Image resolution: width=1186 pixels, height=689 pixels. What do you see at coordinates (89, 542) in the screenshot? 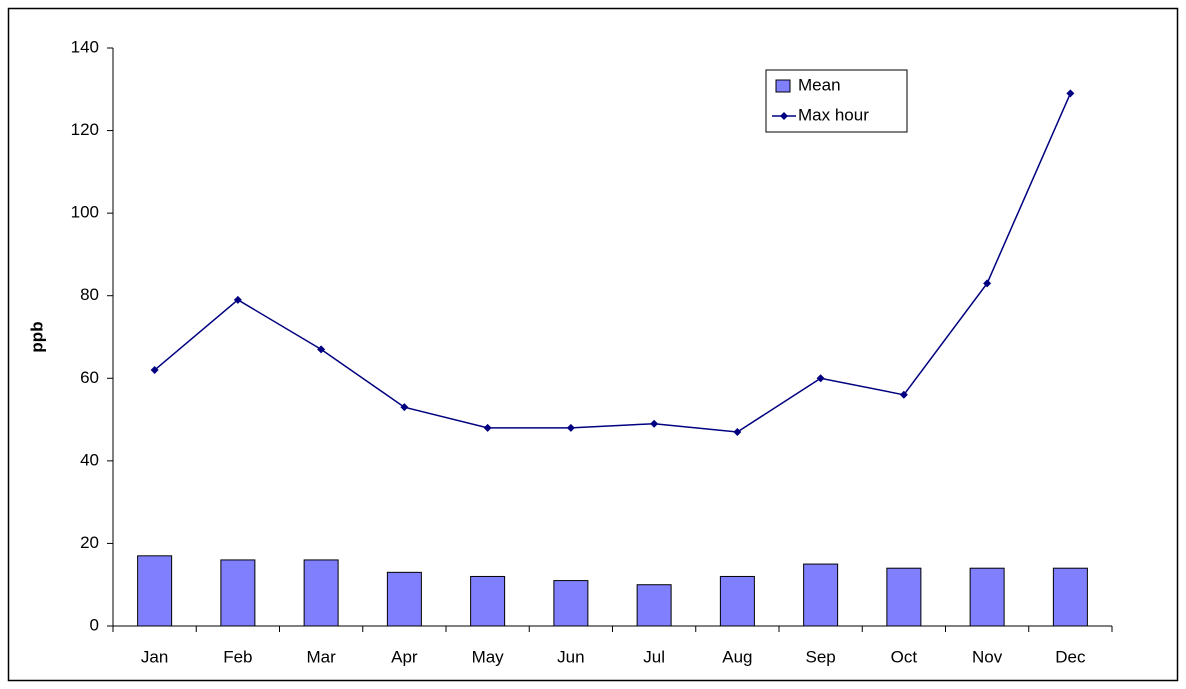
I see `y-tick-label: 20` at bounding box center [89, 542].